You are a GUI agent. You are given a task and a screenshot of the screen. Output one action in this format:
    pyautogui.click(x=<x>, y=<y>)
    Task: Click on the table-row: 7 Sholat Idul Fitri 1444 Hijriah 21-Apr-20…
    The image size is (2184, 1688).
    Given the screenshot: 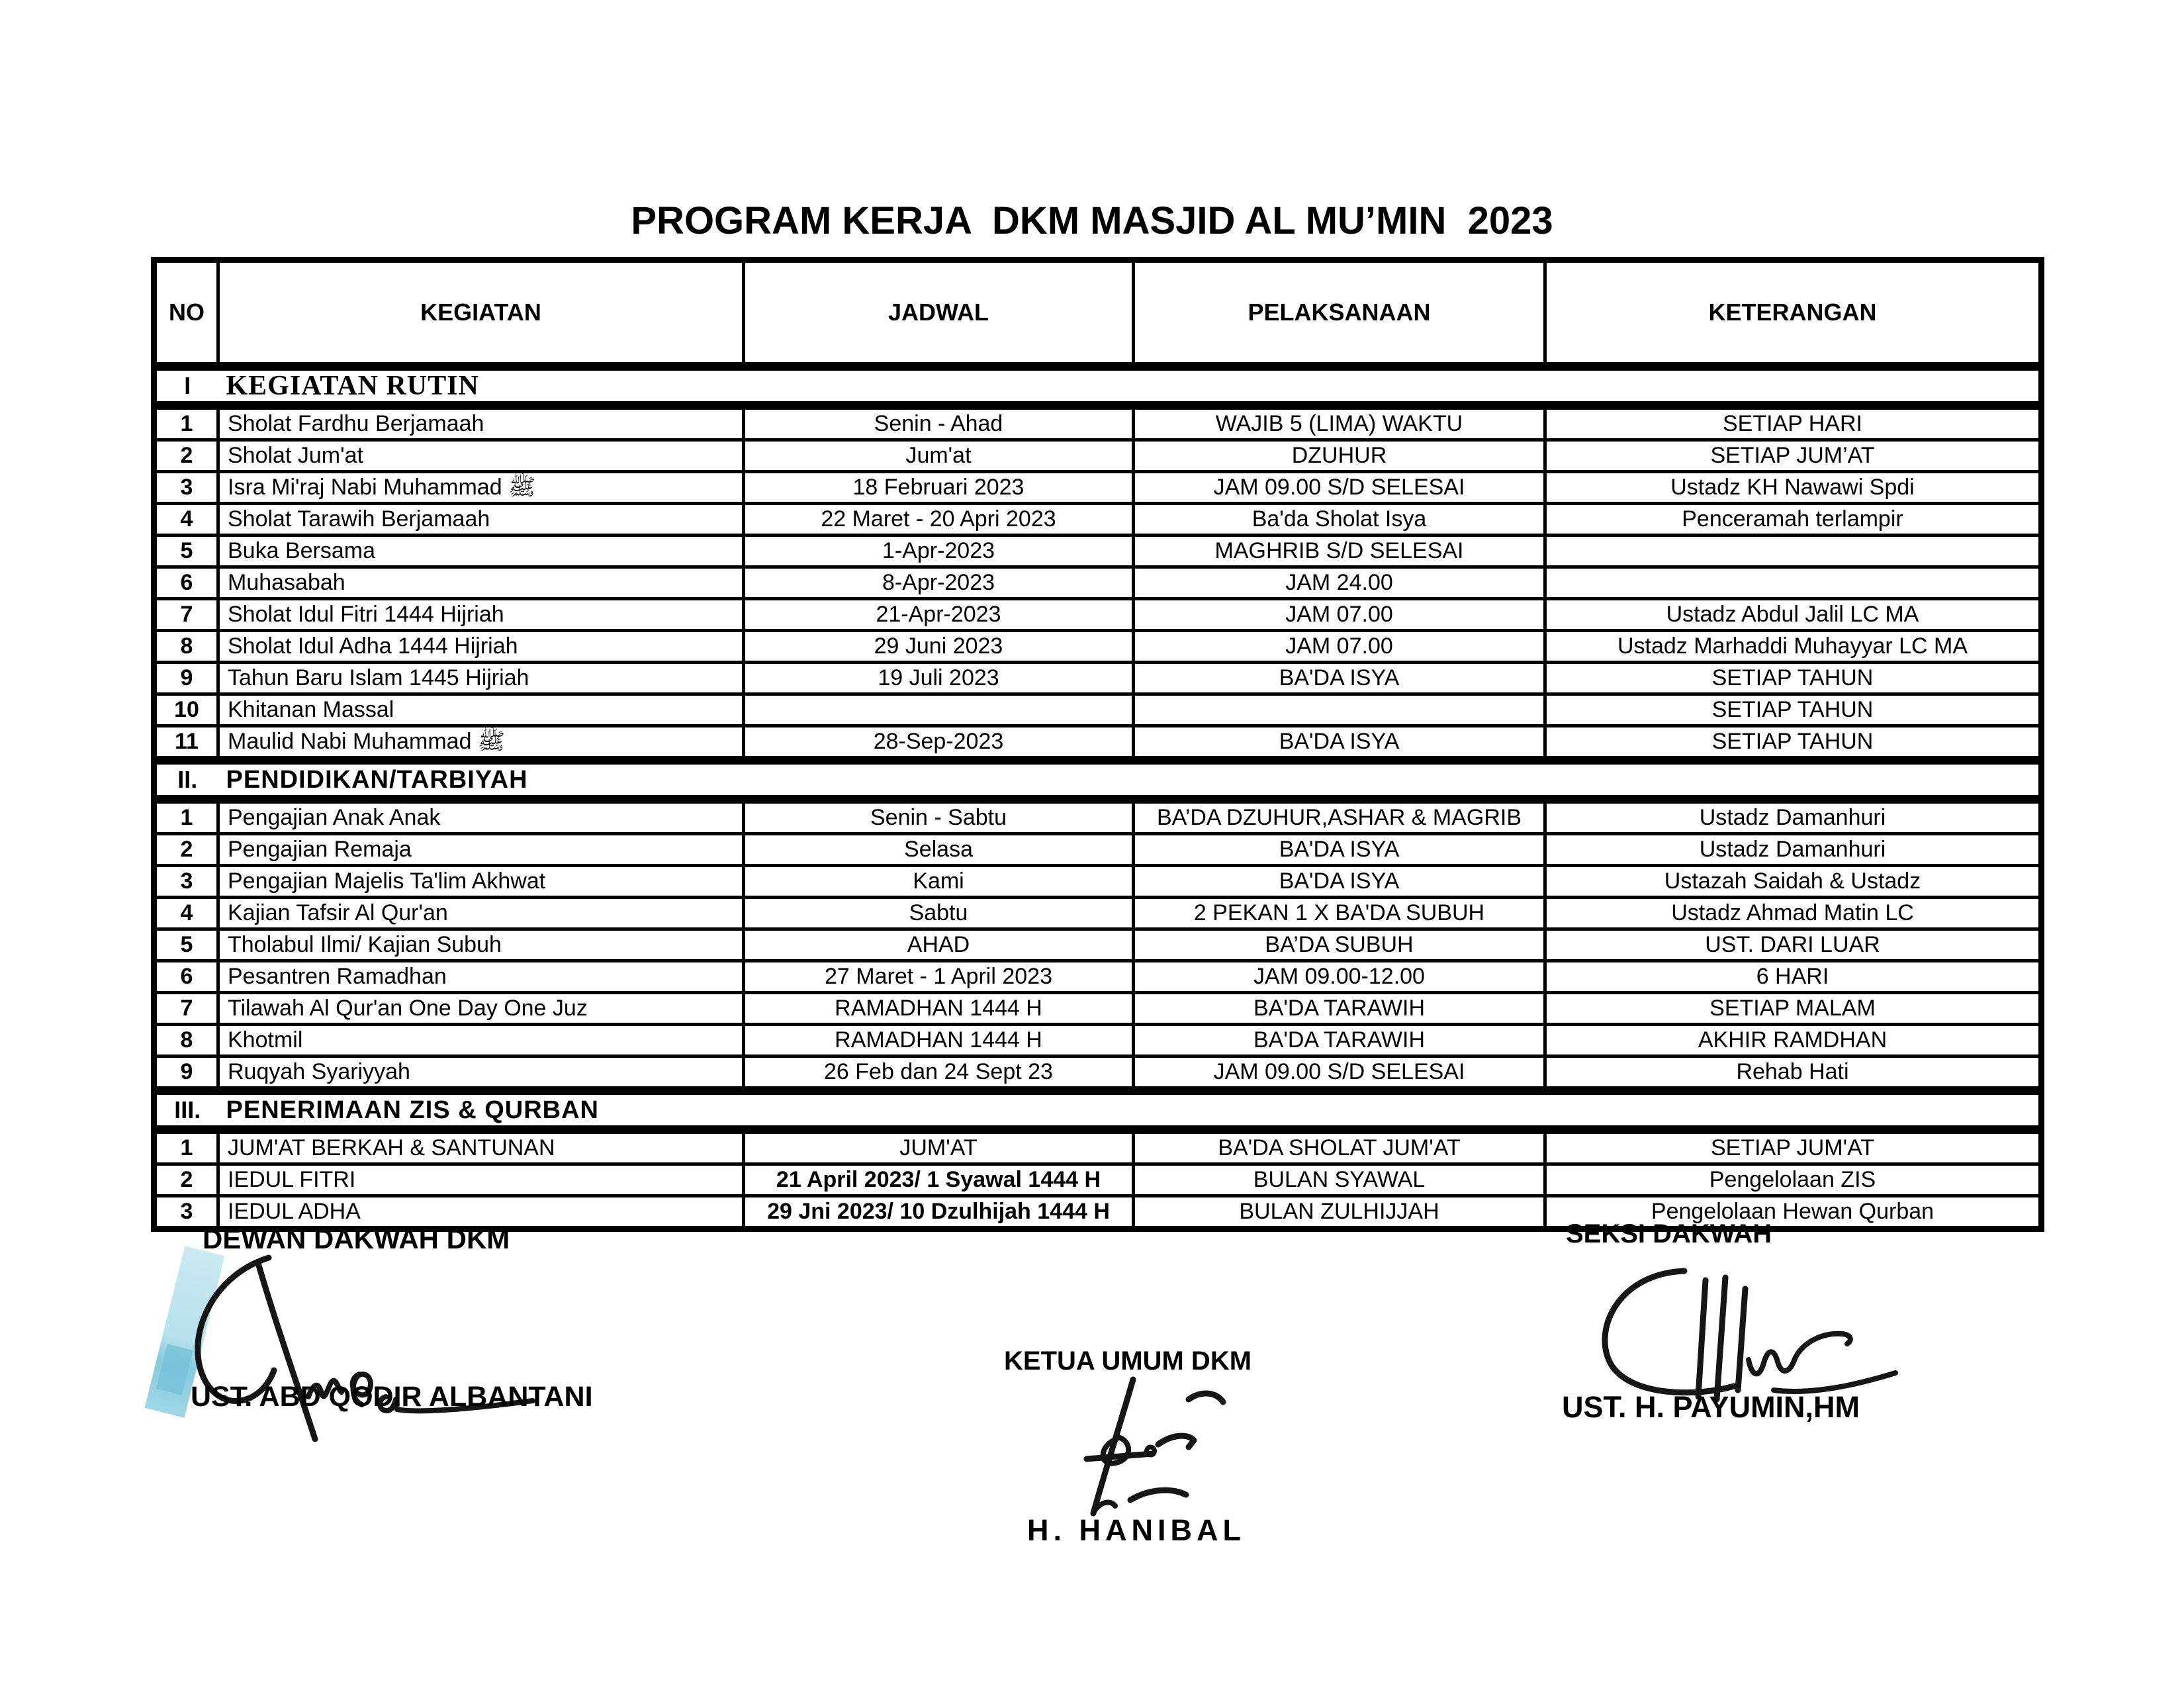 What is the action you would take?
    pyautogui.click(x=1097, y=614)
    